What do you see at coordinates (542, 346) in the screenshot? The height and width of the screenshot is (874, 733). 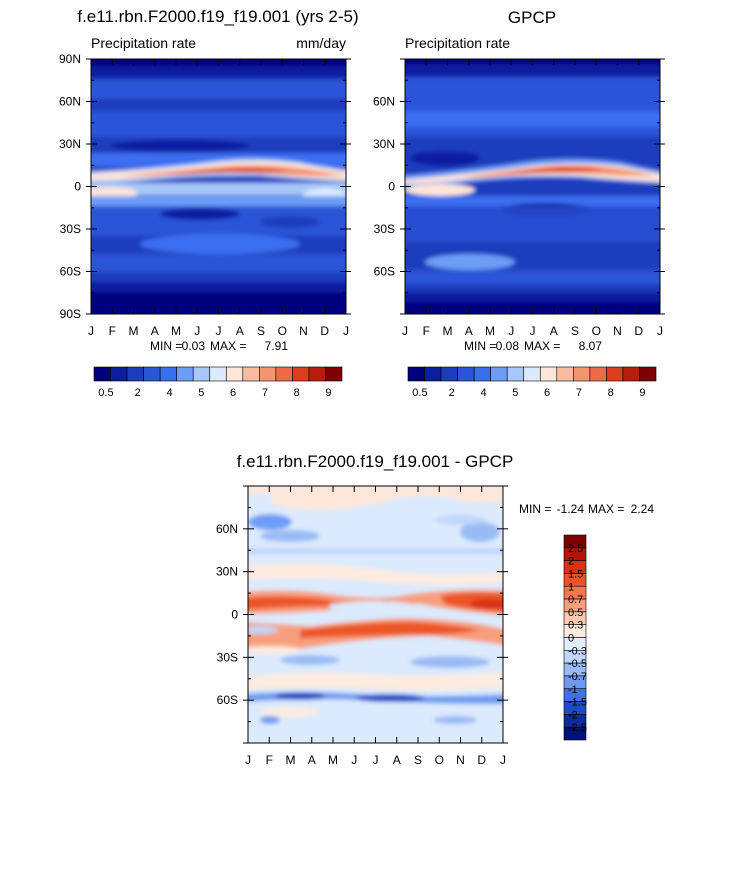 I see `panel-gpcp-max-label: MAX =` at bounding box center [542, 346].